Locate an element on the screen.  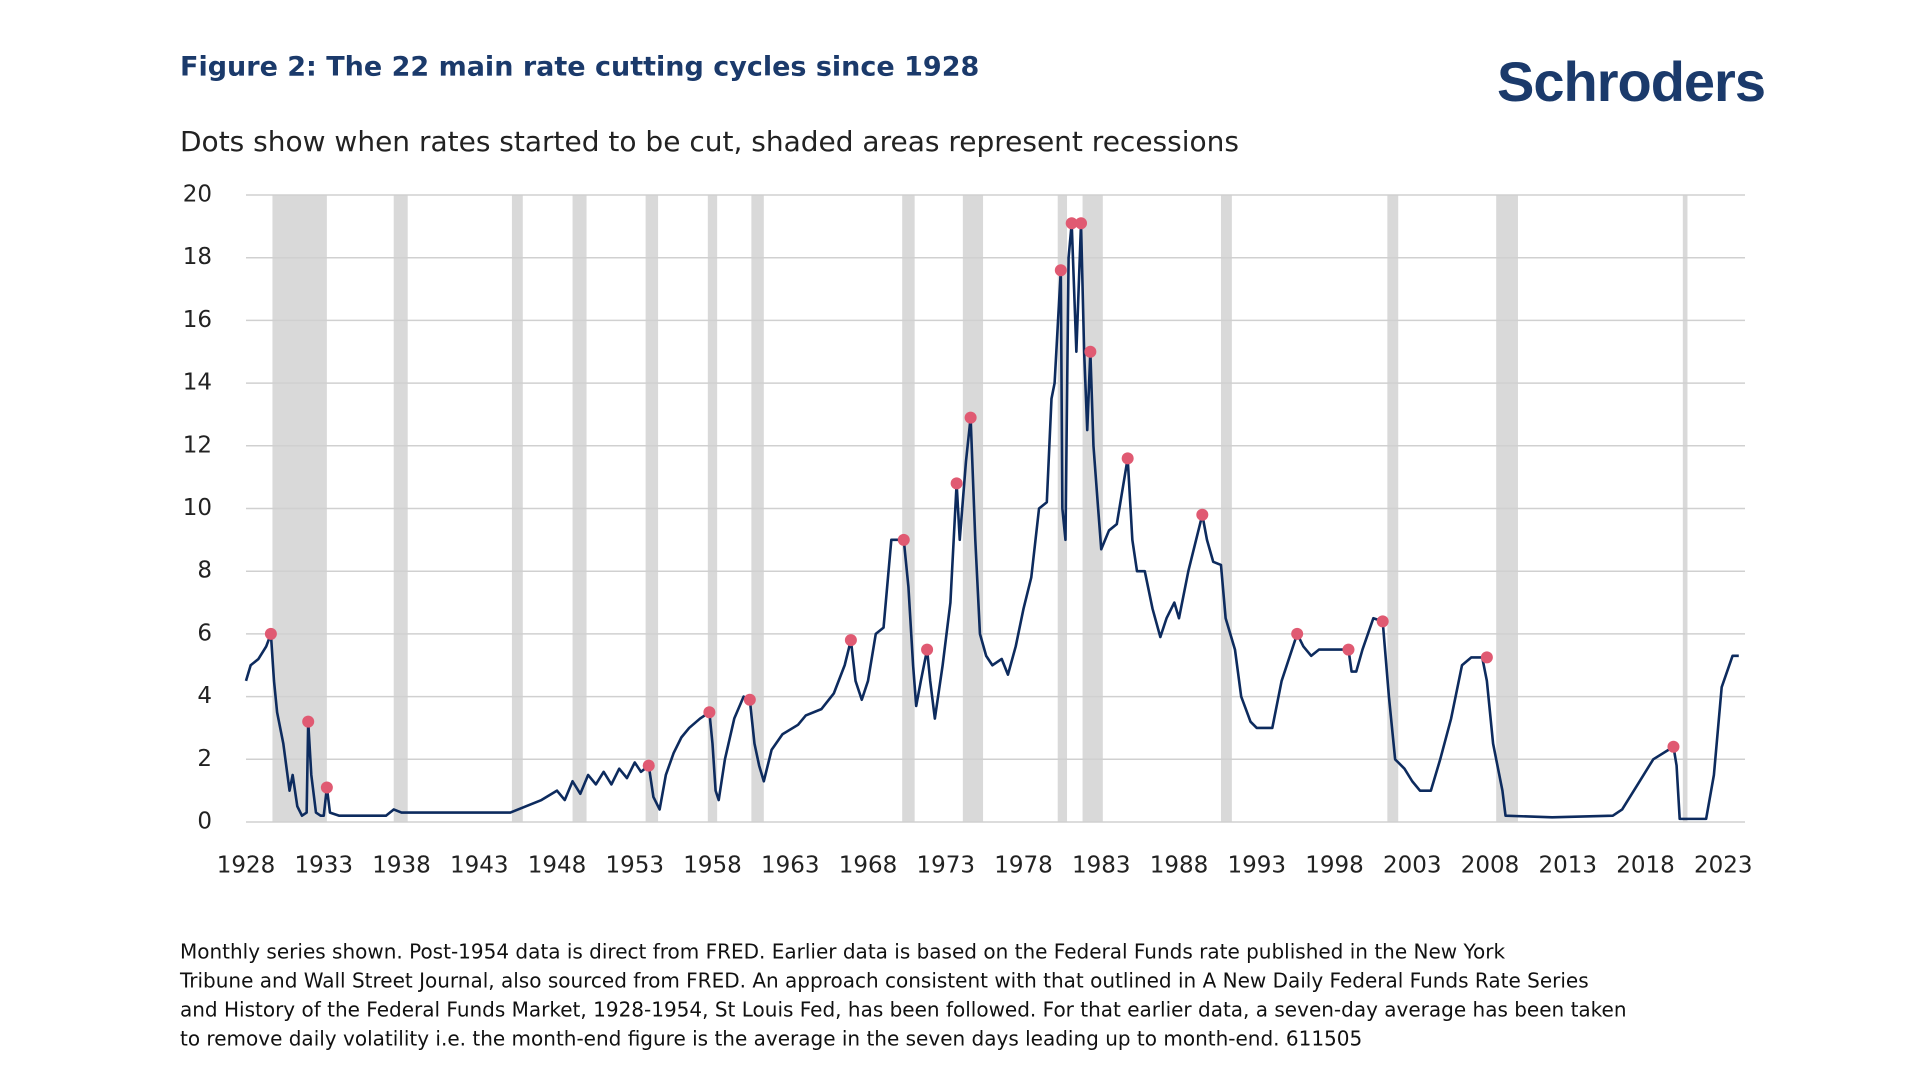
x-tick-label: 1953 is located at coordinates (634, 866).